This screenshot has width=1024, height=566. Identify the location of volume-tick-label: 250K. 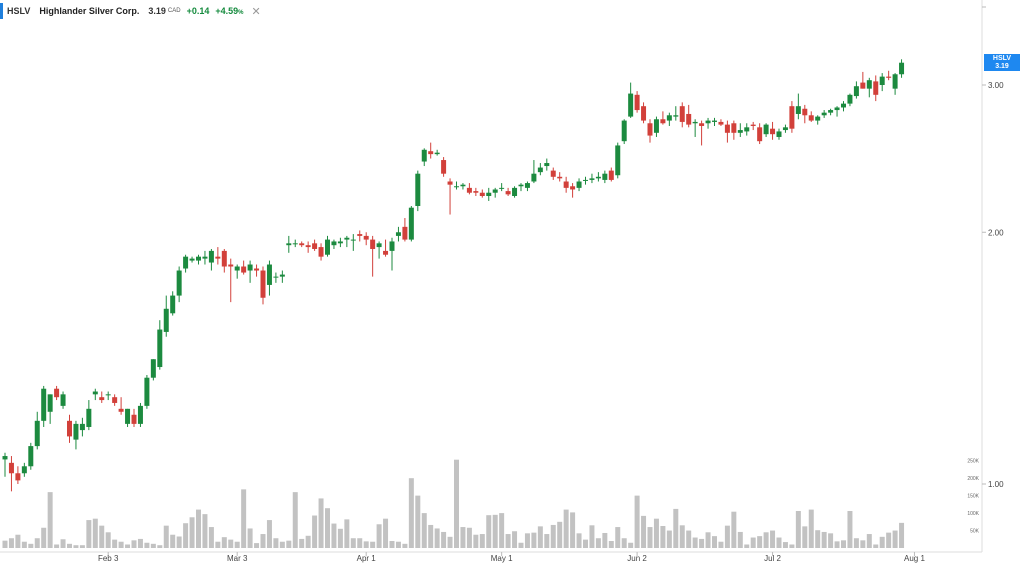
(973, 462).